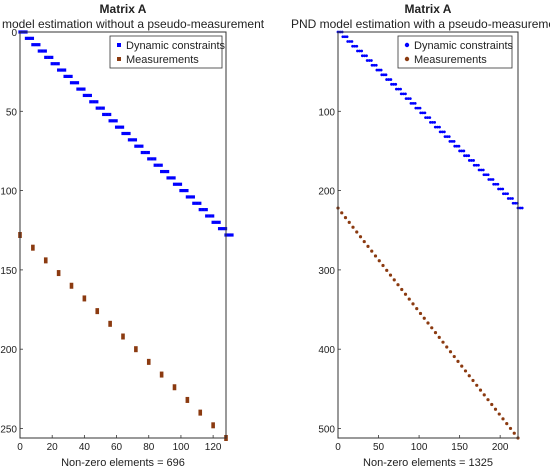  I want to click on x-tick-label: 0, so click(338, 447).